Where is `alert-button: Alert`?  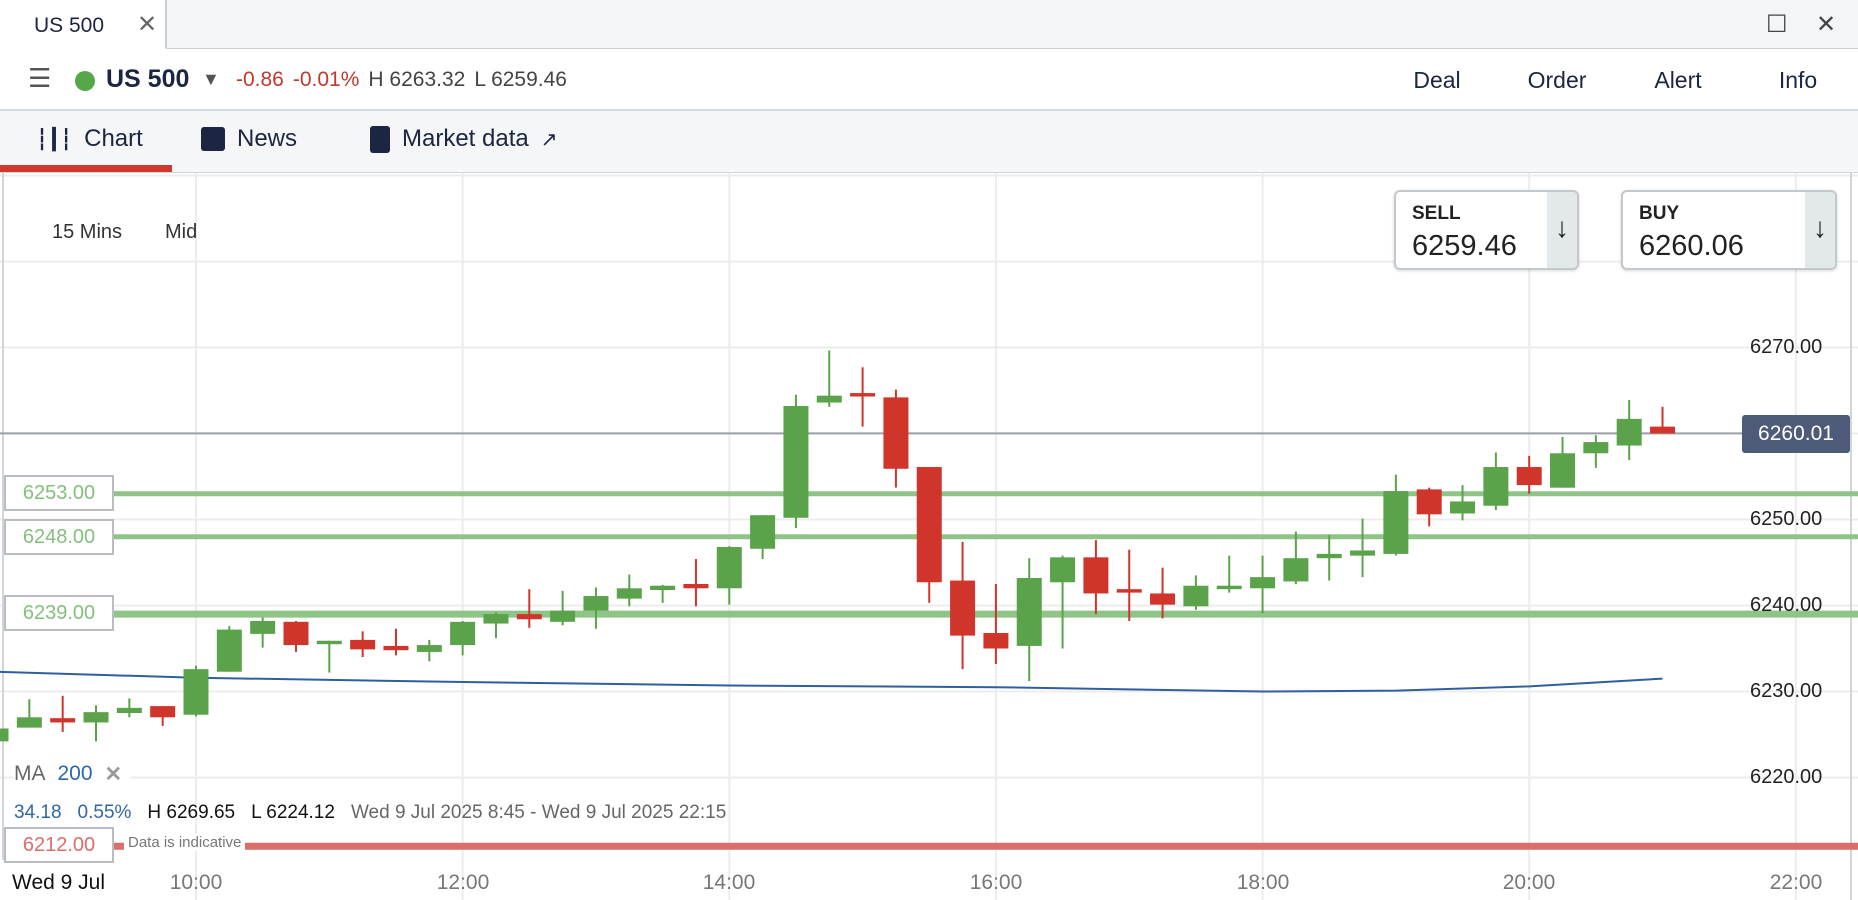
alert-button: Alert is located at coordinates (1678, 80).